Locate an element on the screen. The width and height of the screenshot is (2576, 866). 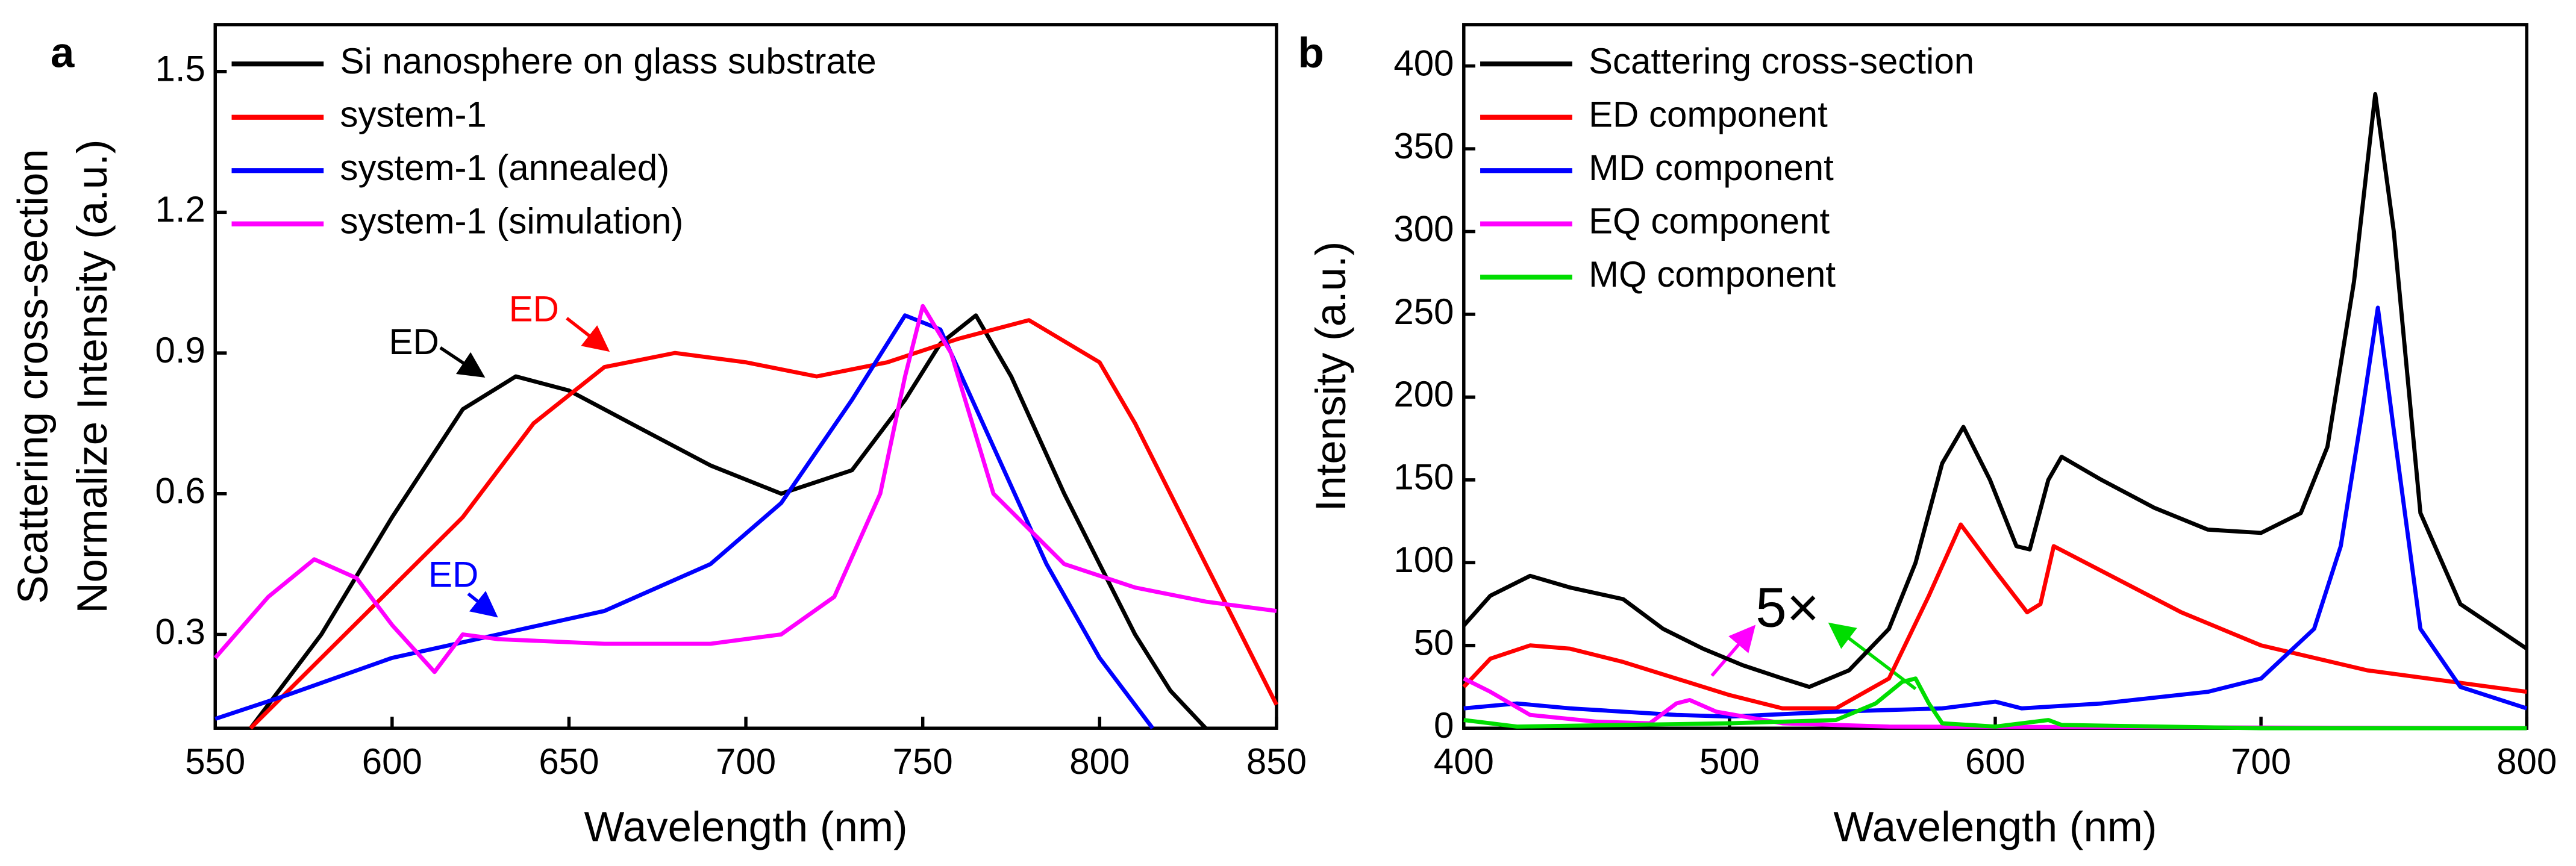
x-tick-label: 750 is located at coordinates (923, 762).